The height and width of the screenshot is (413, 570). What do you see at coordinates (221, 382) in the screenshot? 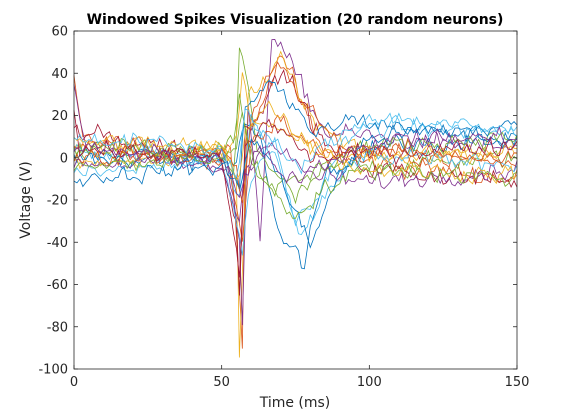
I see `x-tick-label: 50` at bounding box center [221, 382].